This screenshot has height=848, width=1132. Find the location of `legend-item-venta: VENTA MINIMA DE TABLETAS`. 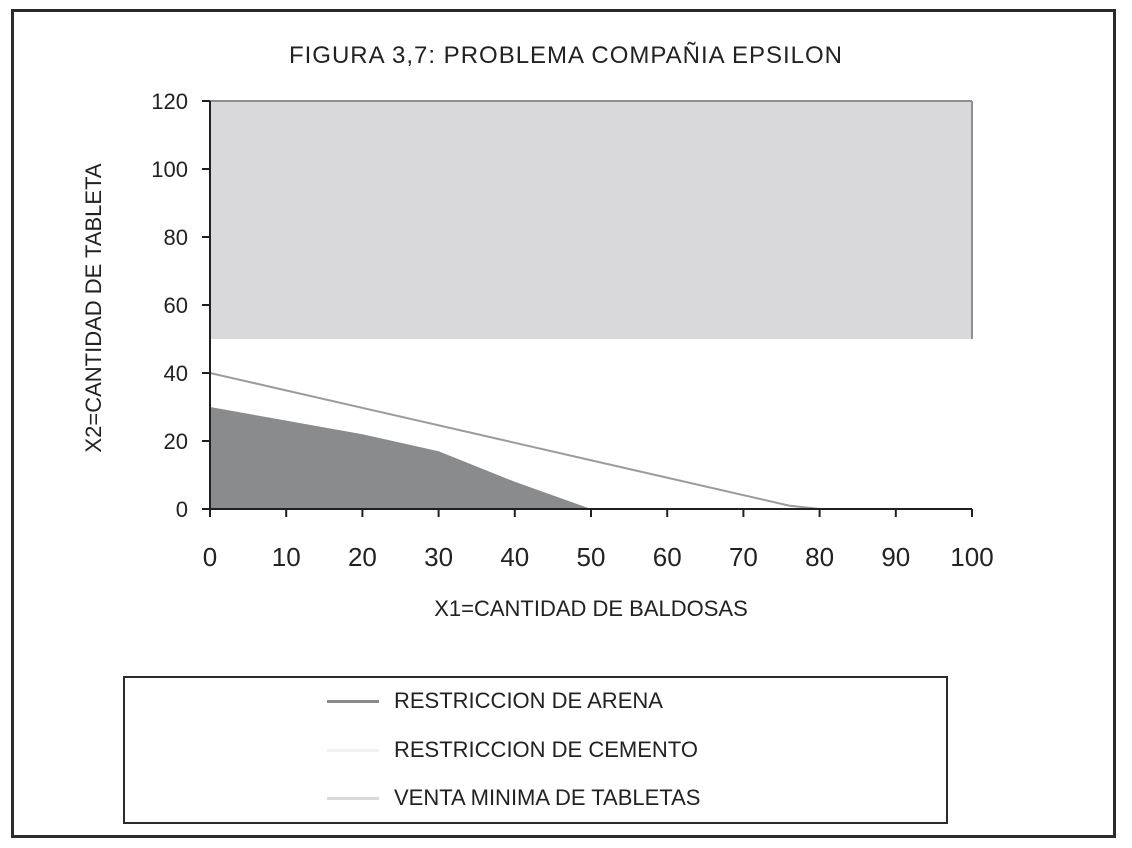

legend-item-venta: VENTA MINIMA DE TABLETAS is located at coordinates (513, 798).